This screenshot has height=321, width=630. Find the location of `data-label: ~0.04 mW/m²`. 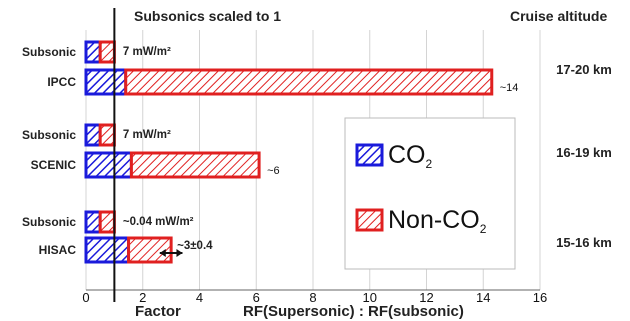

data-label: ~0.04 mW/m² is located at coordinates (158, 222).